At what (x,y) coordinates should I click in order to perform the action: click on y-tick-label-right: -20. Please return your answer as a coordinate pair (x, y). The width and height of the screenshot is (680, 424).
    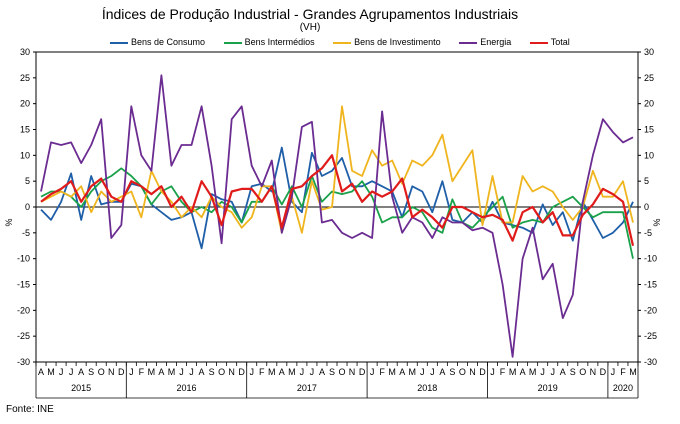
    Looking at the image, I should click on (650, 310).